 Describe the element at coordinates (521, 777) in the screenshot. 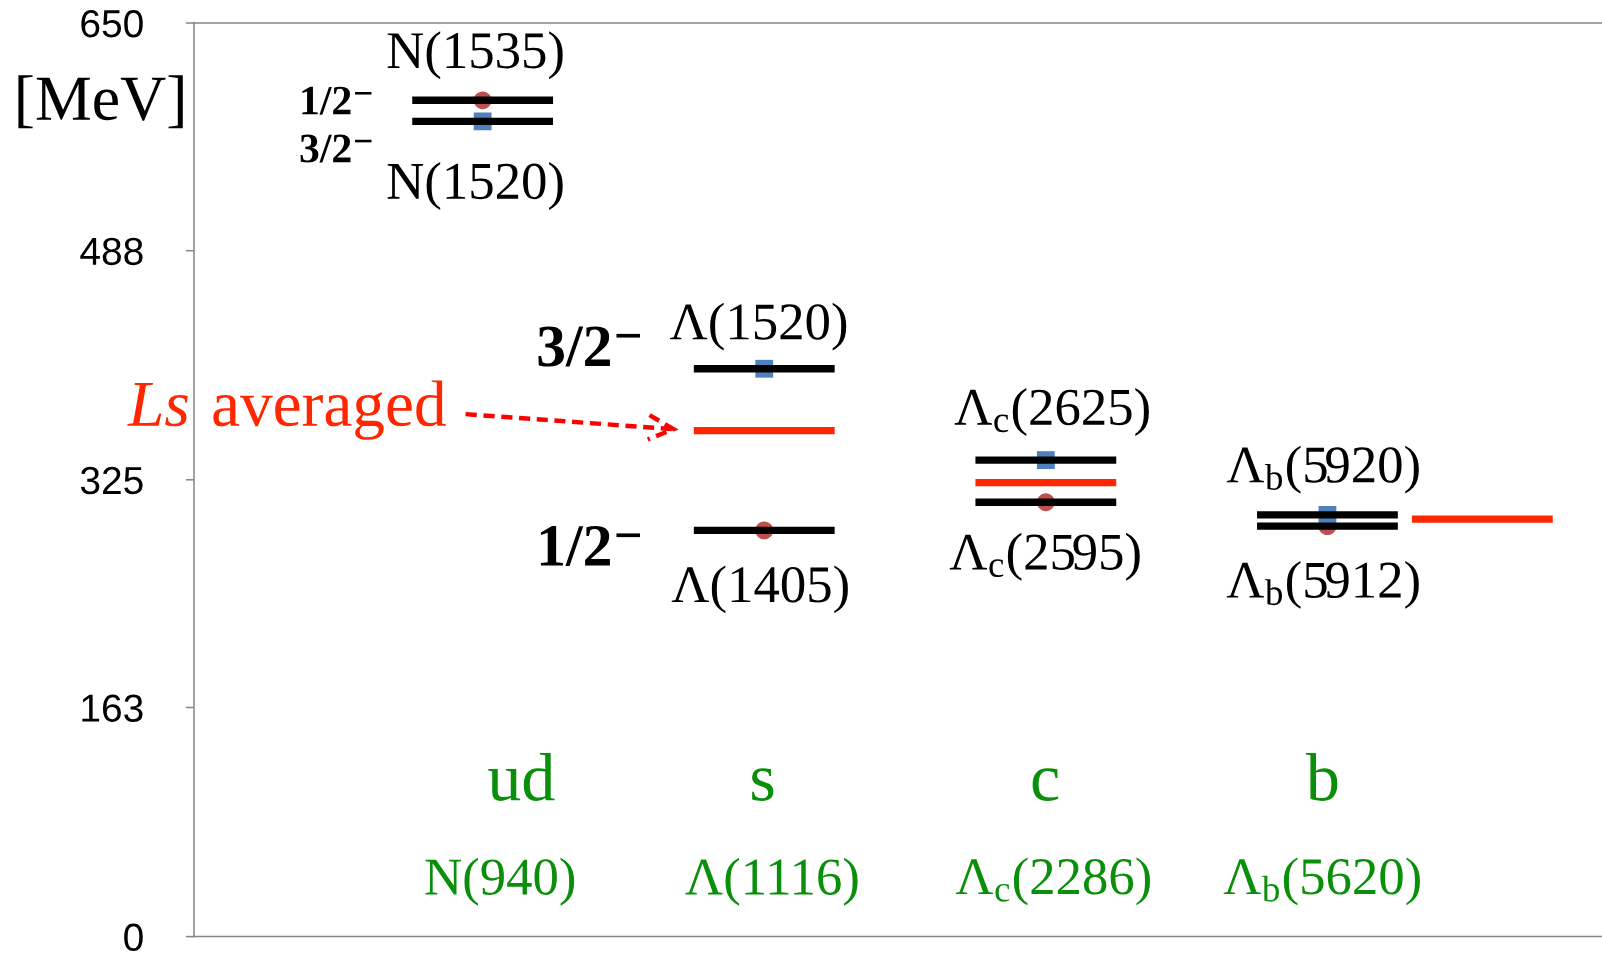

I see `annotation: ud` at that location.